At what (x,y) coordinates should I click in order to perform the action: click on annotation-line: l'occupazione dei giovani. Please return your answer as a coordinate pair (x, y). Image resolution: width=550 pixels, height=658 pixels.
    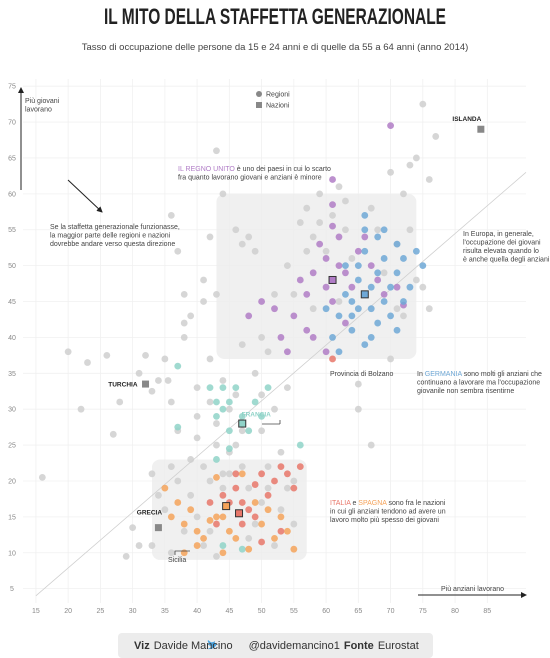
    Looking at the image, I should click on (502, 243).